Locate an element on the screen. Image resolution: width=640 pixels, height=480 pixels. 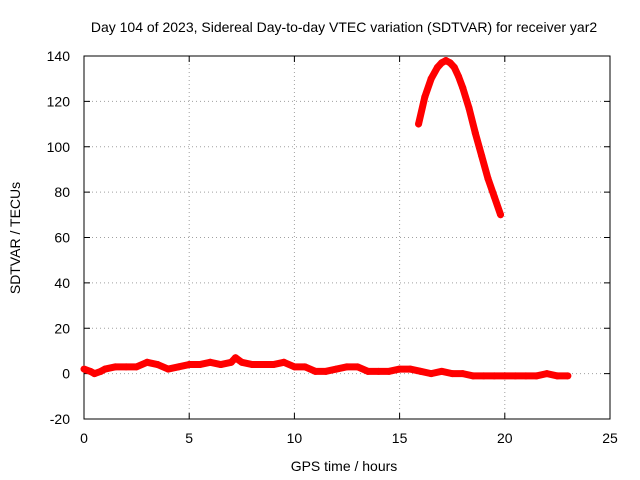
y-tick-label: 40 is located at coordinates (62, 283).